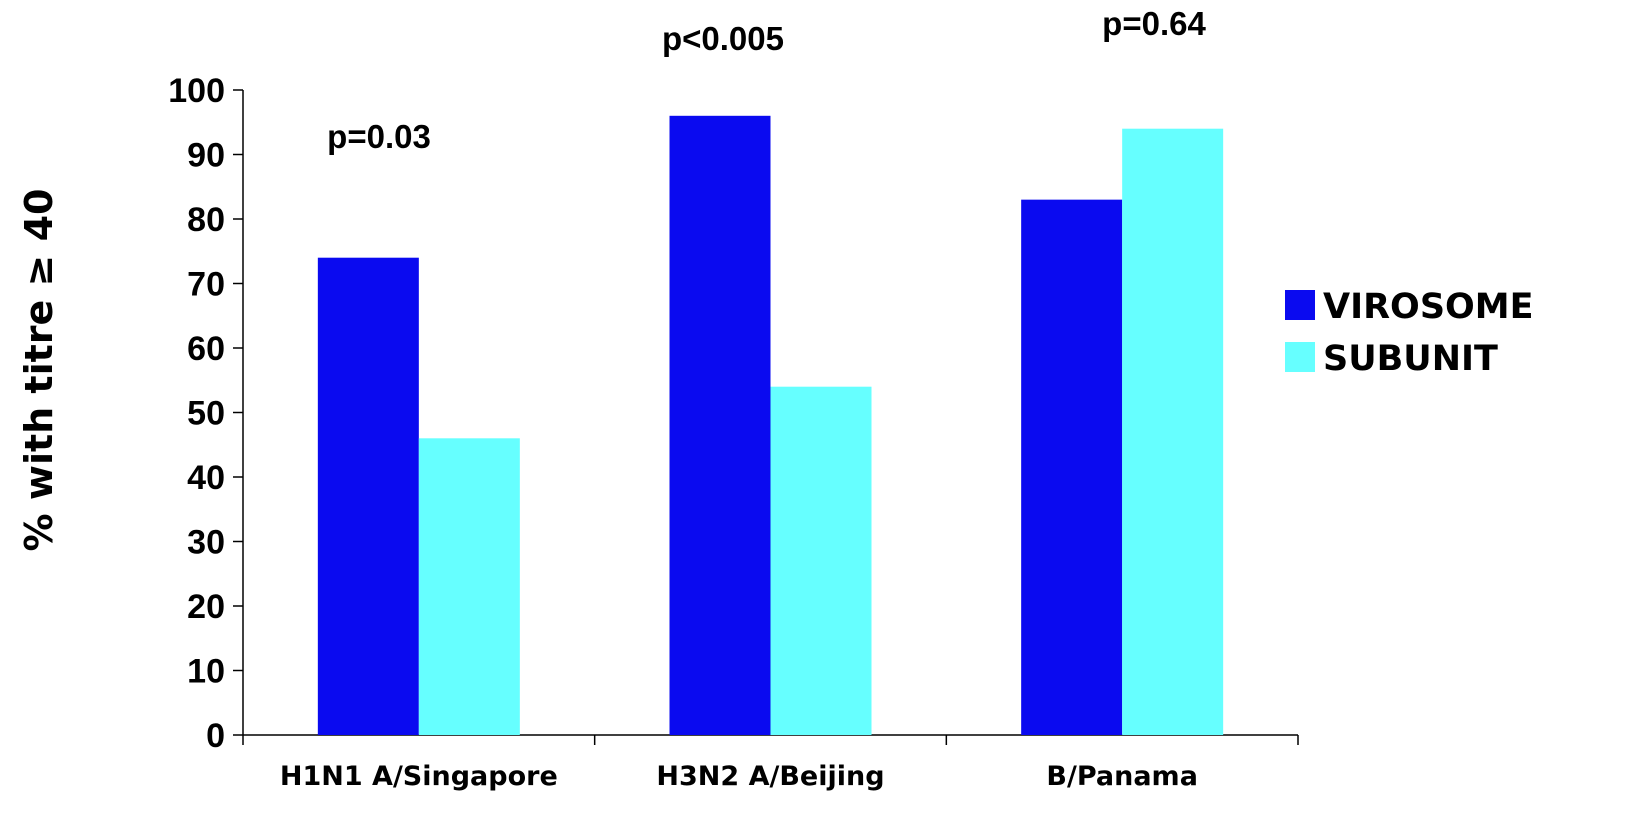  I want to click on y-tick-label: 20, so click(206, 607).